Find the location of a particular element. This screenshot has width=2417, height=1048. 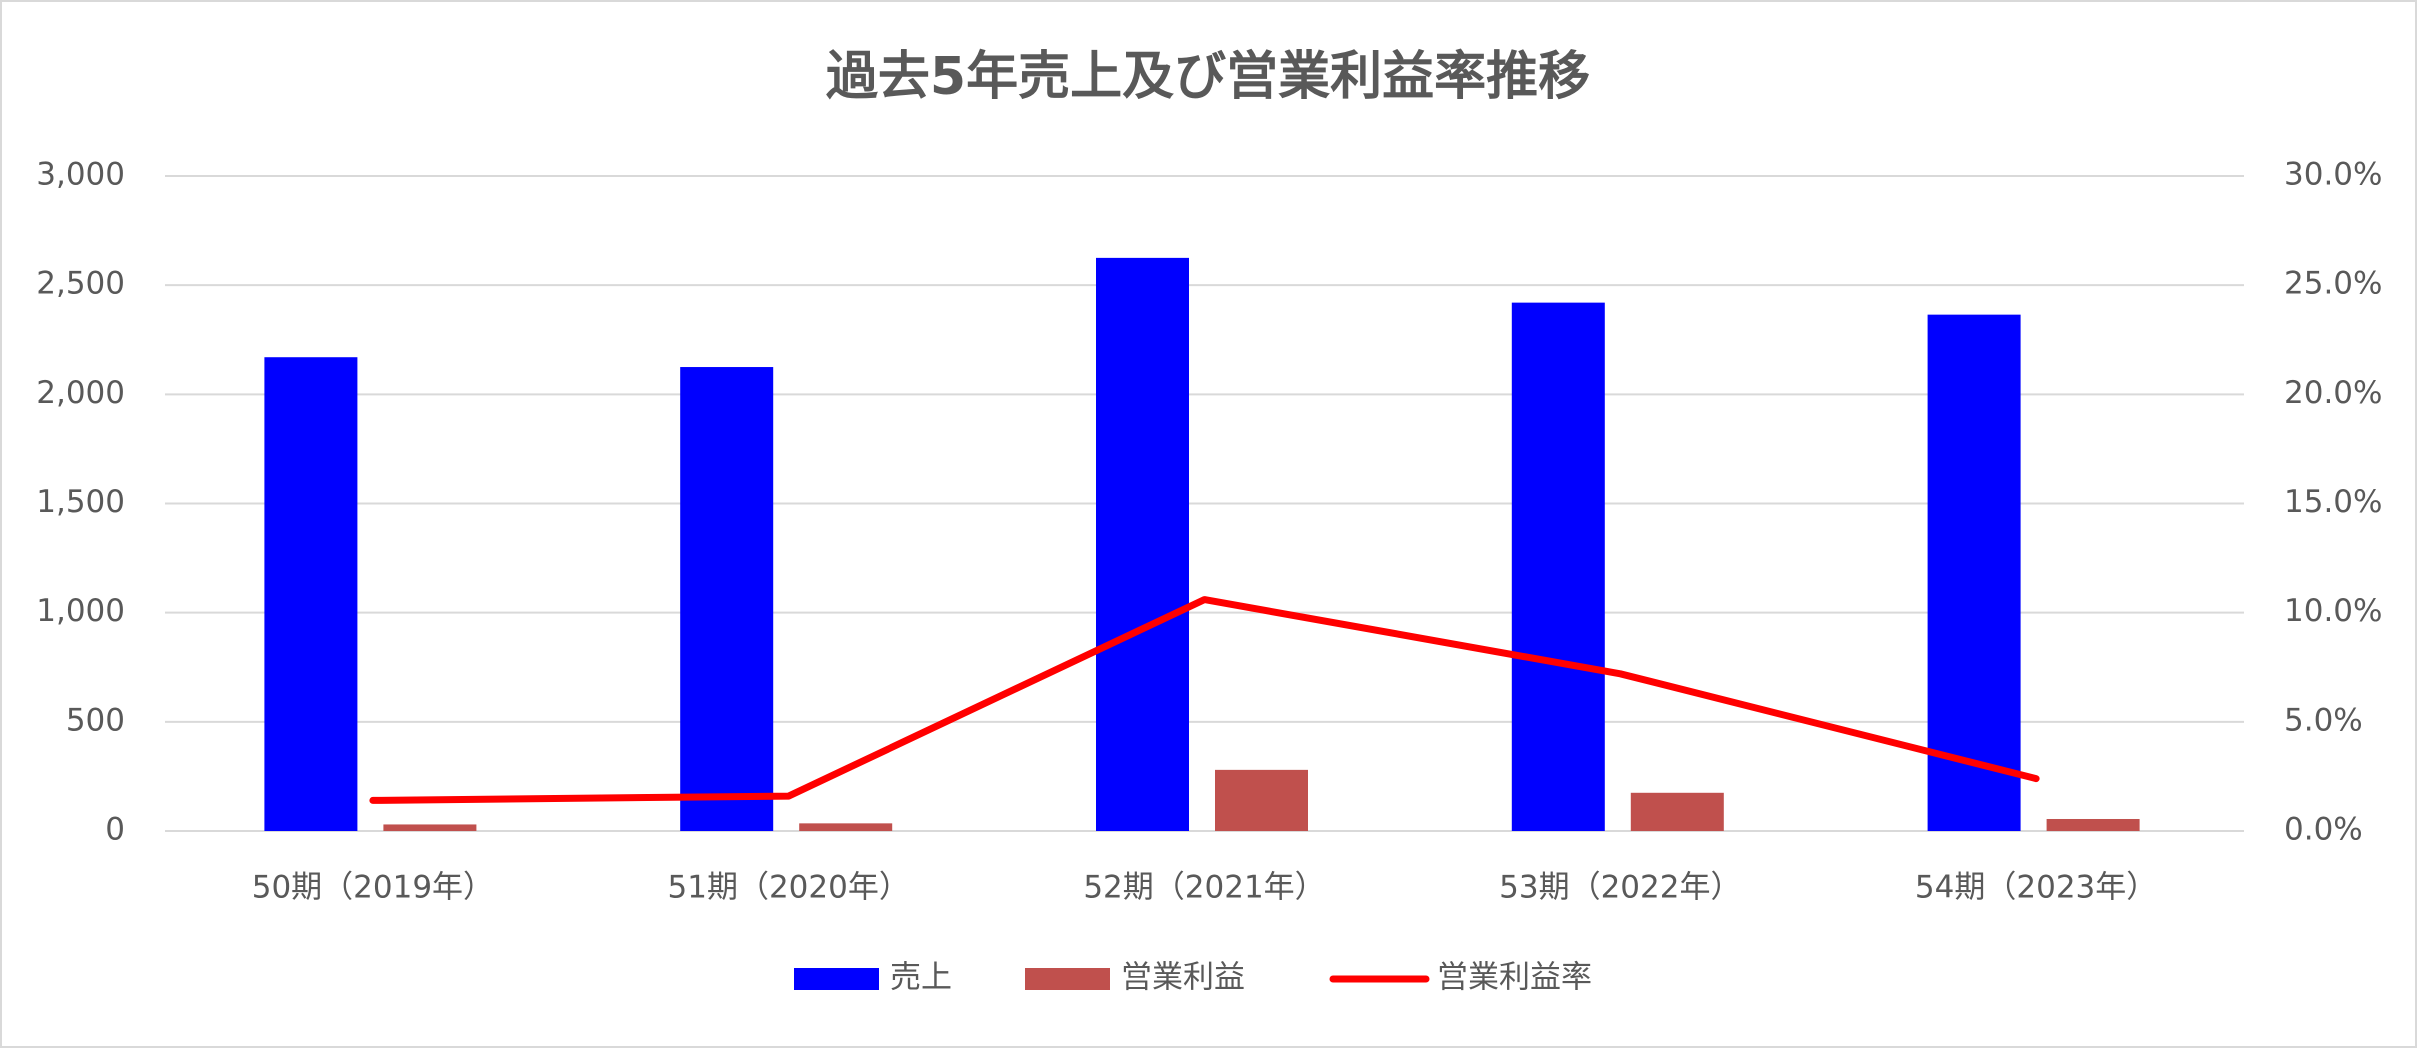

y2-tick-label: 20.0% is located at coordinates (2333, 393).